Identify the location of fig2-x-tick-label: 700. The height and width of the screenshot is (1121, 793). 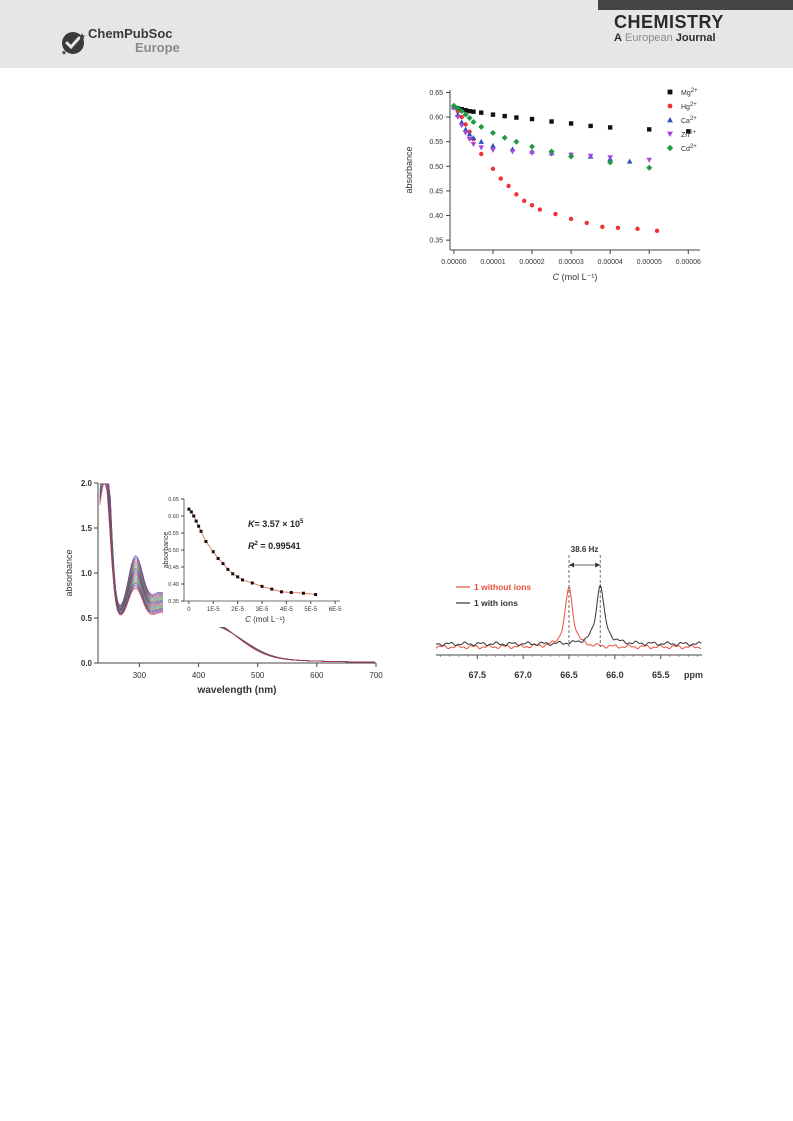
(376, 675).